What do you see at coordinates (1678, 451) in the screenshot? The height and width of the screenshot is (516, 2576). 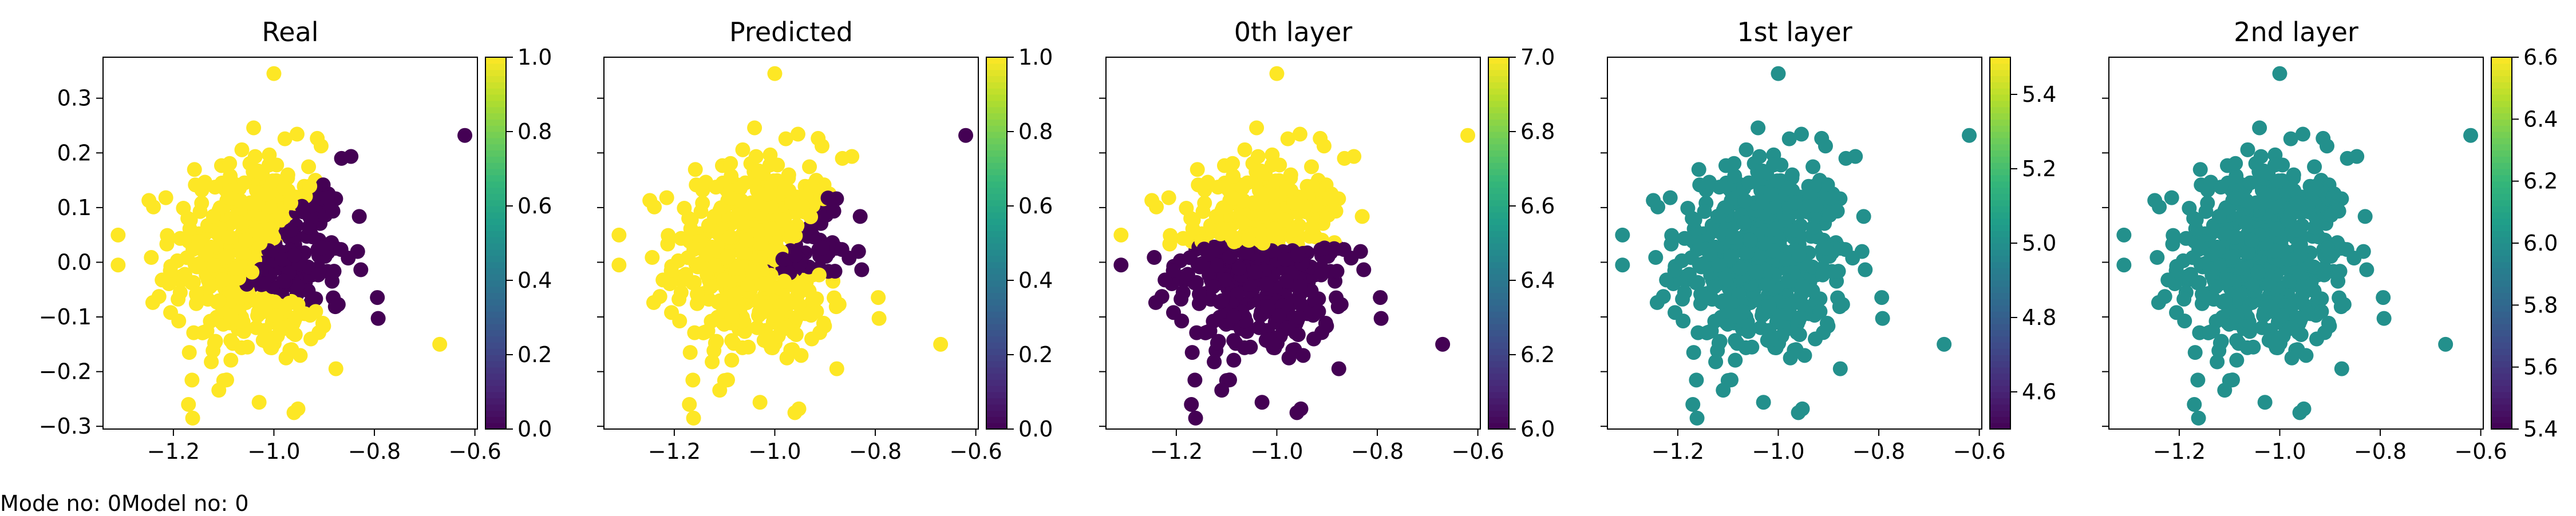 I see `x-tick-label: −1.2` at bounding box center [1678, 451].